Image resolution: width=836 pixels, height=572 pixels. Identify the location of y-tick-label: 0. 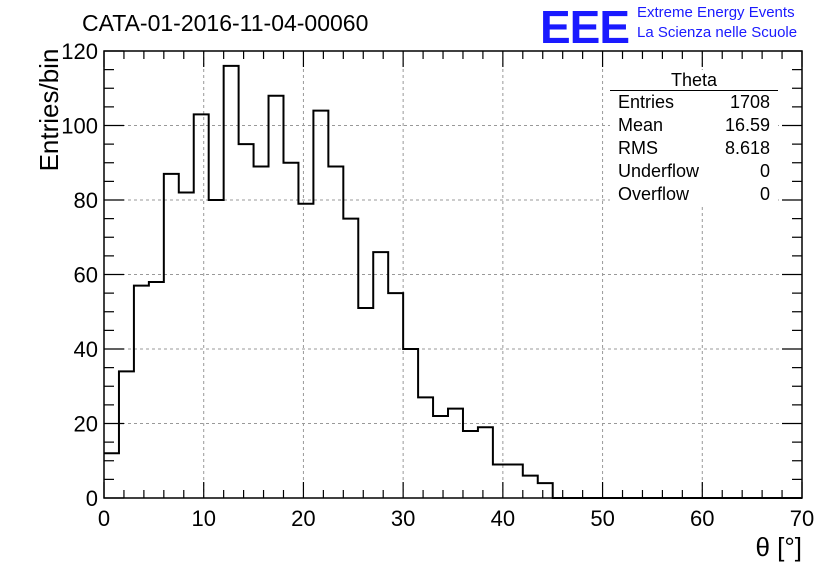
(92, 498).